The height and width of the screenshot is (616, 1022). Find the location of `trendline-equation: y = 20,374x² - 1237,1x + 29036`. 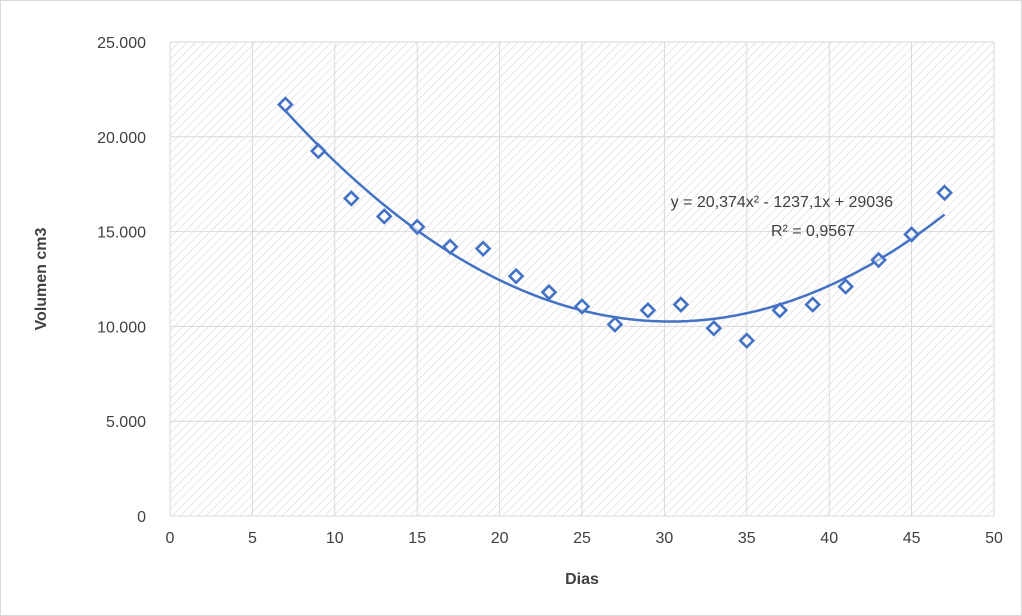

trendline-equation: y = 20,374x² - 1237,1x + 29036 is located at coordinates (782, 202).